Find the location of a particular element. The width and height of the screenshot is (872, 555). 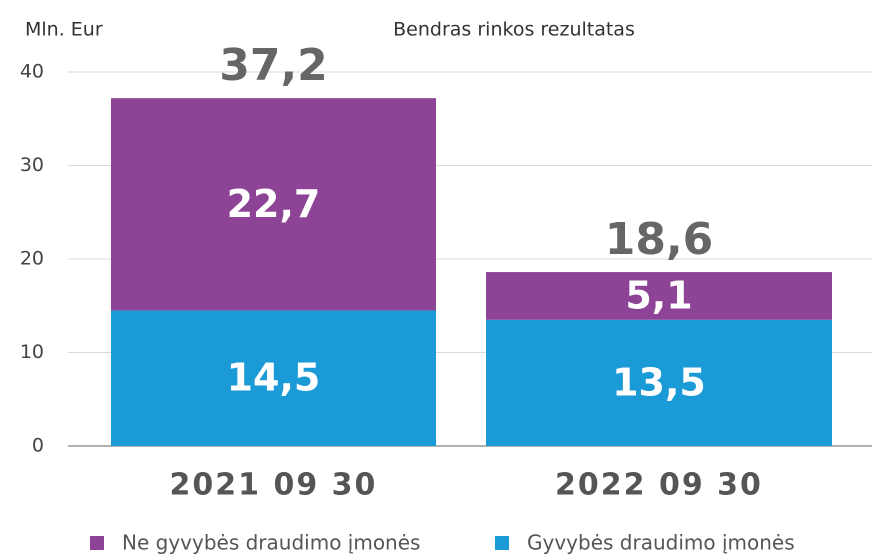

legend-label: Ne gyvybės draudimo įmonės is located at coordinates (271, 543).